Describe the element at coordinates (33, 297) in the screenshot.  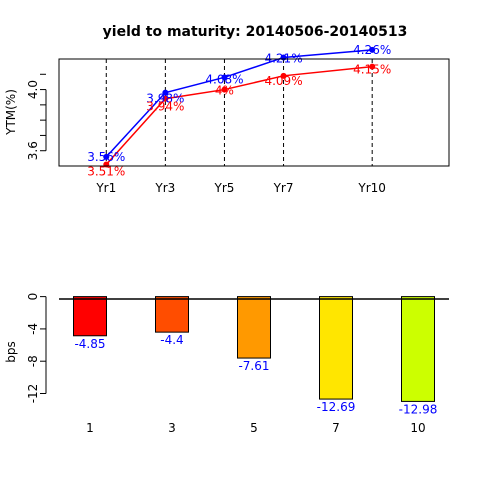
I see `bps-y-tick-label: 0` at that location.